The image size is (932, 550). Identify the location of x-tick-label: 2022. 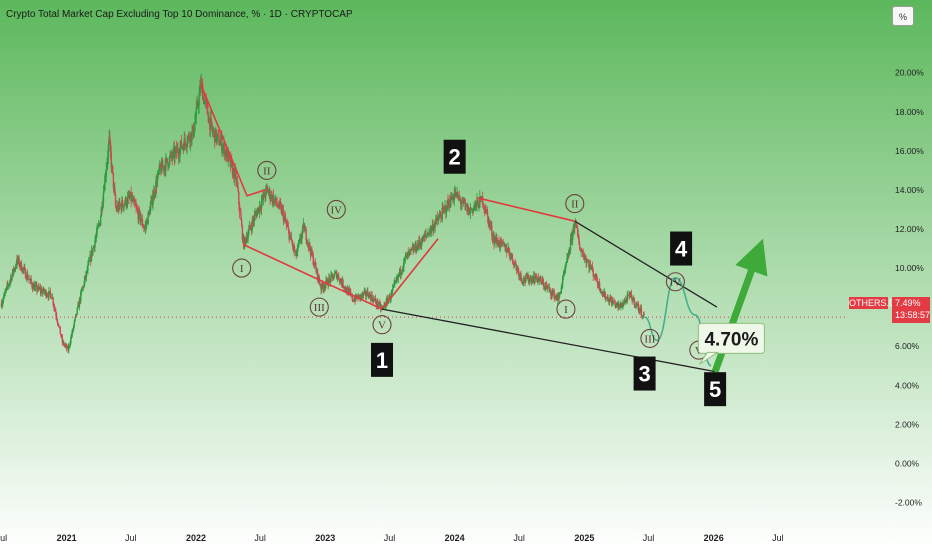
(196, 538).